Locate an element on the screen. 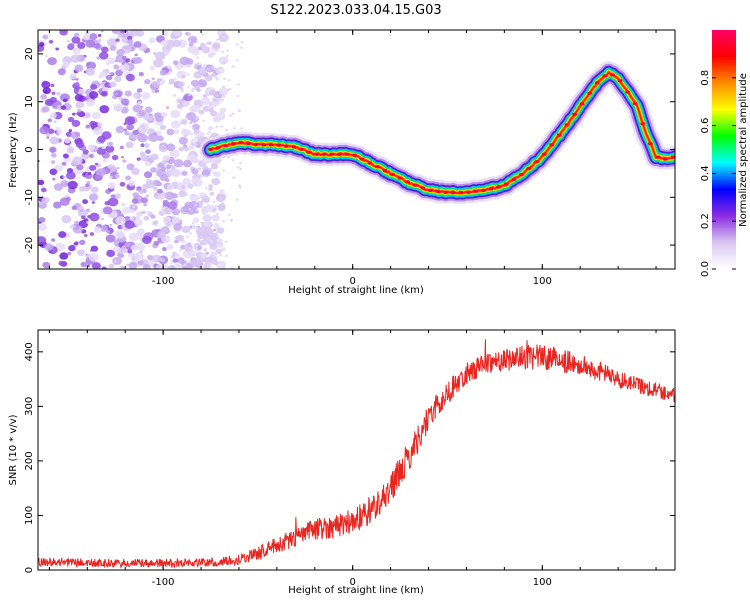 Image resolution: width=750 pixels, height=600 pixels. spectrogram-y-tick-label: 10 is located at coordinates (29, 101).